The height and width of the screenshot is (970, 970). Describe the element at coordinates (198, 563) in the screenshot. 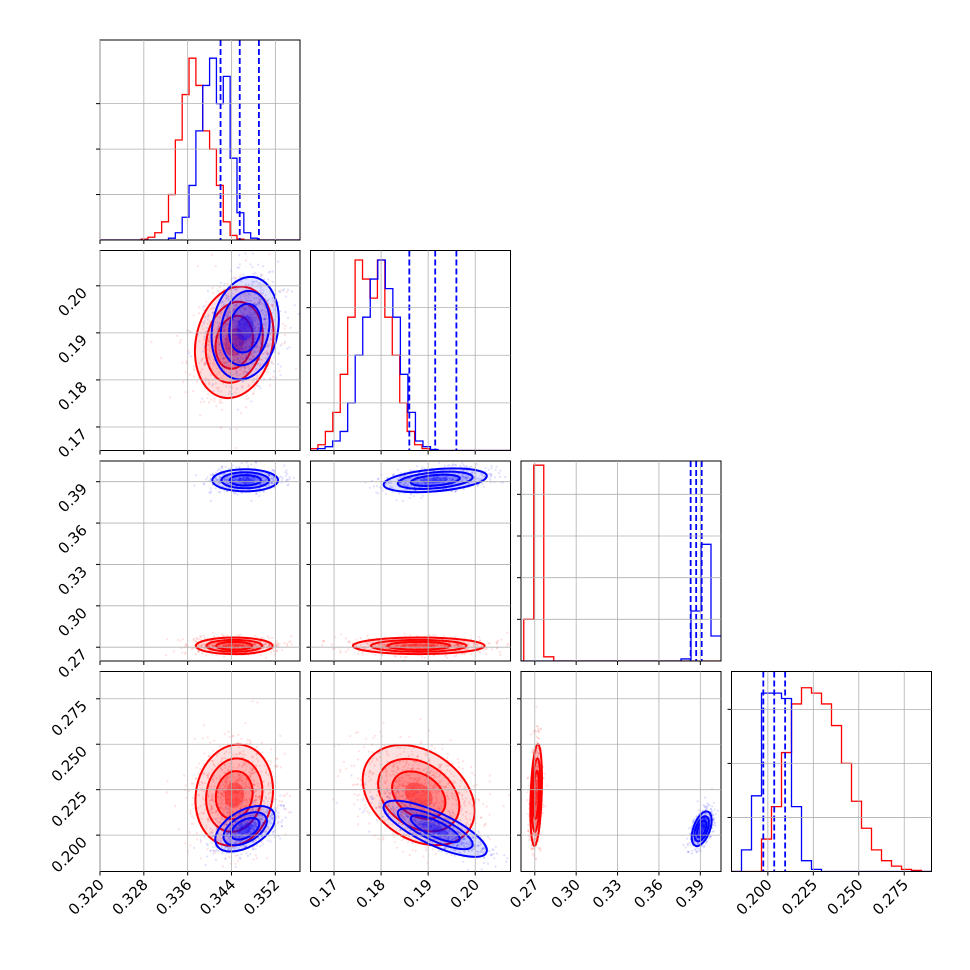

I see `scatter-panel-0-2-grid` at that location.